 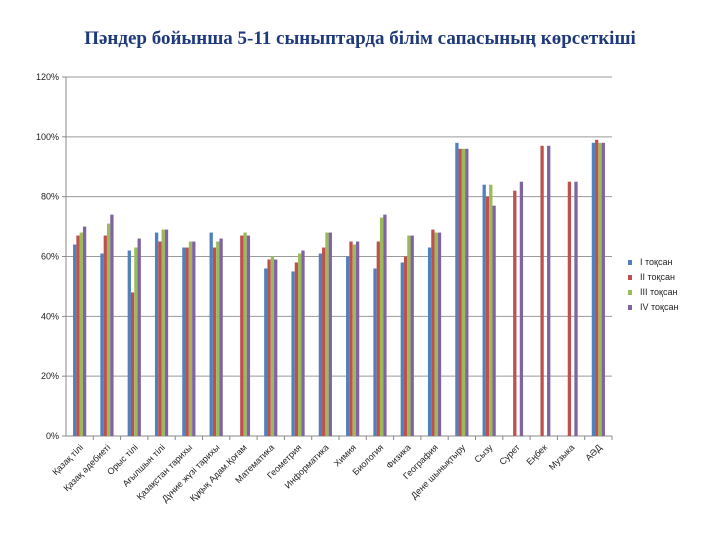 I want to click on x-tick-label: Еңбек, so click(x=536, y=454).